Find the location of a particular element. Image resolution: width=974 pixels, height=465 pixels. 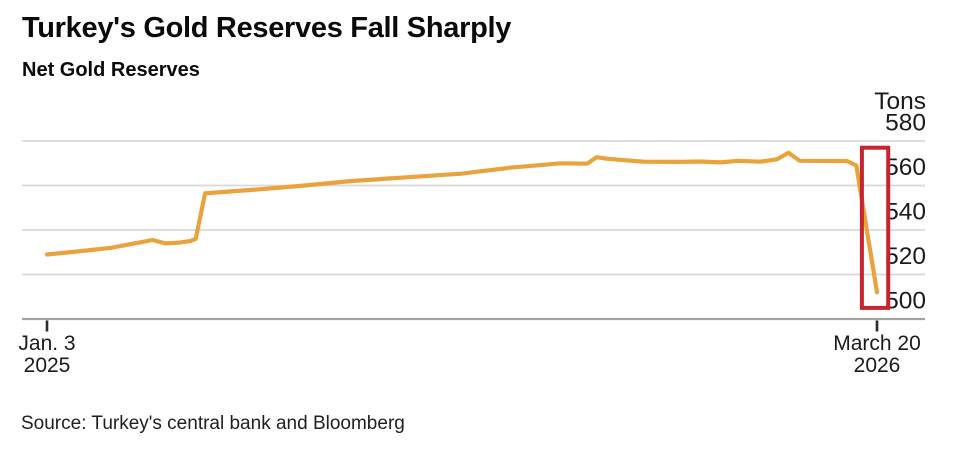

y-axis-tick-label: 580 is located at coordinates (905, 123).